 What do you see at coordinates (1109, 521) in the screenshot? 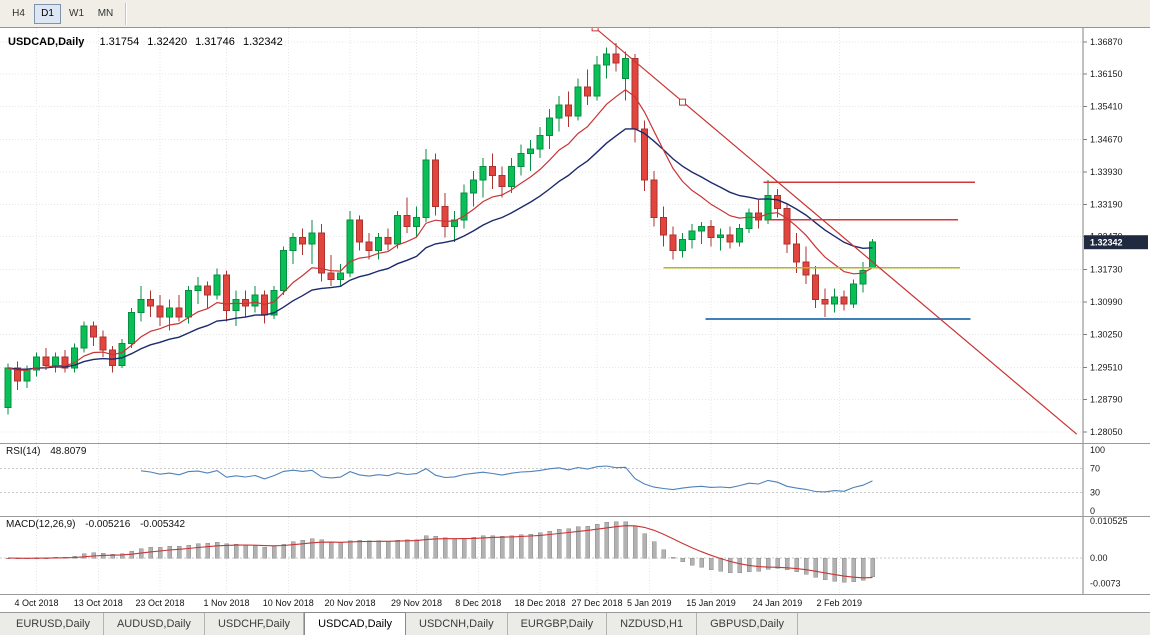
I see `macd-scale-label: 0.010525` at bounding box center [1109, 521].